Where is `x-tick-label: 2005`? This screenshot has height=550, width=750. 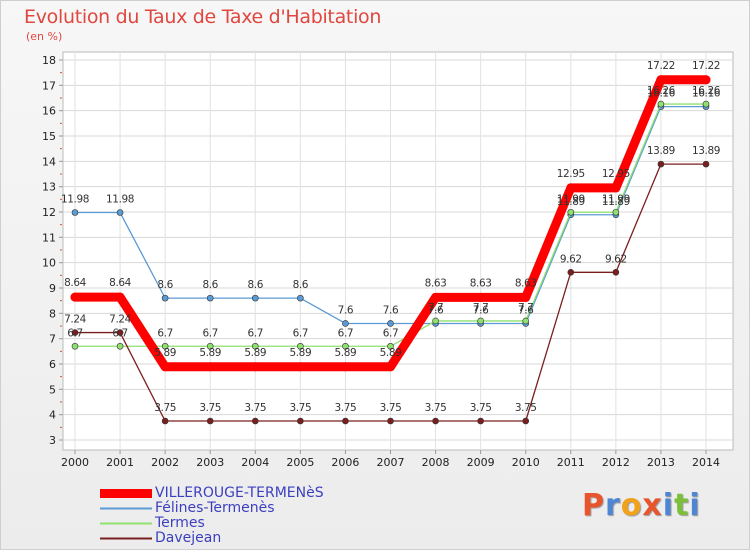
x-tick-label: 2005 is located at coordinates (300, 462).